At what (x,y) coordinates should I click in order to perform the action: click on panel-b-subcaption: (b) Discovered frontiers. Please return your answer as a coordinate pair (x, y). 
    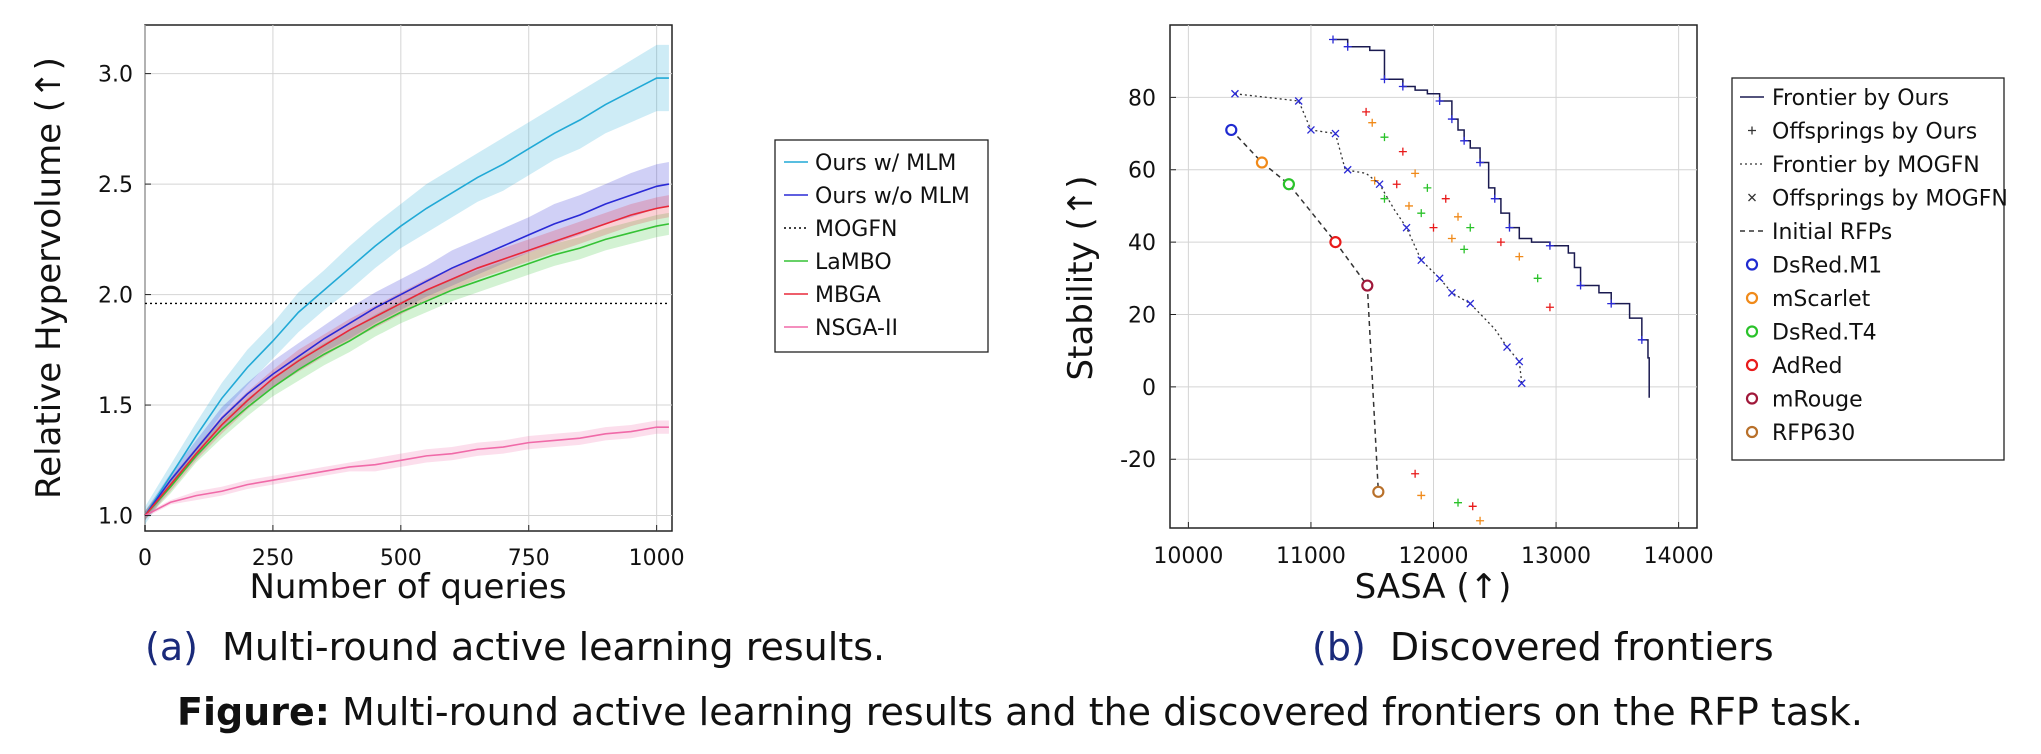
    Looking at the image, I should click on (1543, 647).